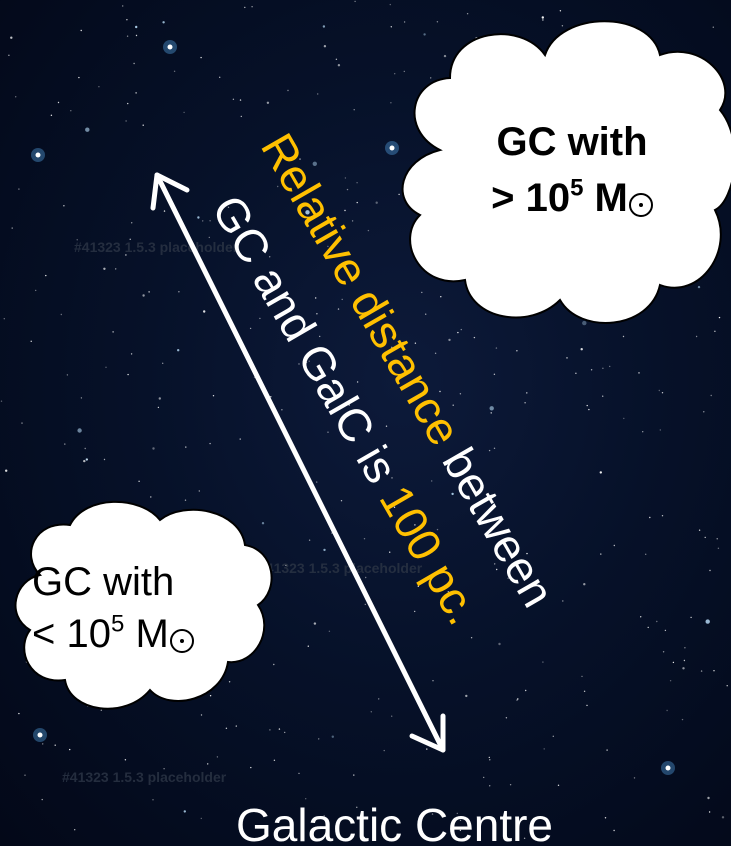 This screenshot has height=846, width=731. What do you see at coordinates (531, 198) in the screenshot?
I see `large-gc-mass-prefix: > 10` at bounding box center [531, 198].